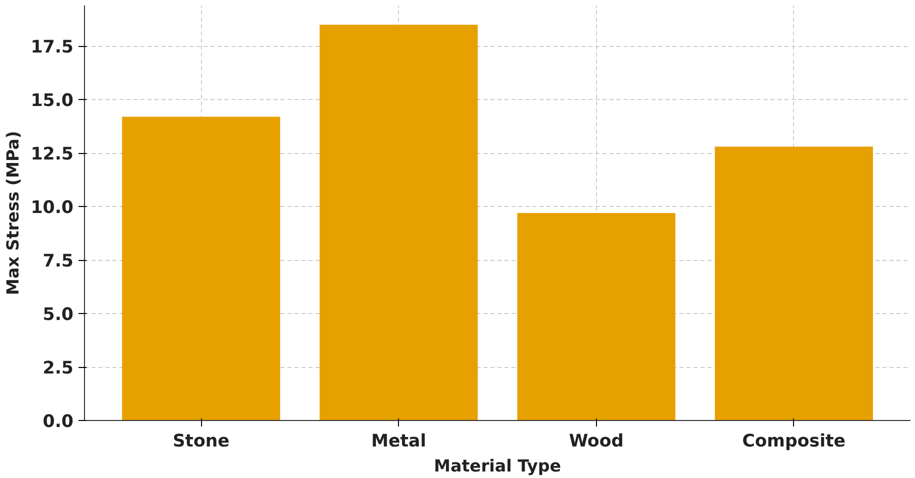 This screenshot has width=915, height=478. Describe the element at coordinates (58, 422) in the screenshot. I see `y-tick-label: 0.0` at that location.